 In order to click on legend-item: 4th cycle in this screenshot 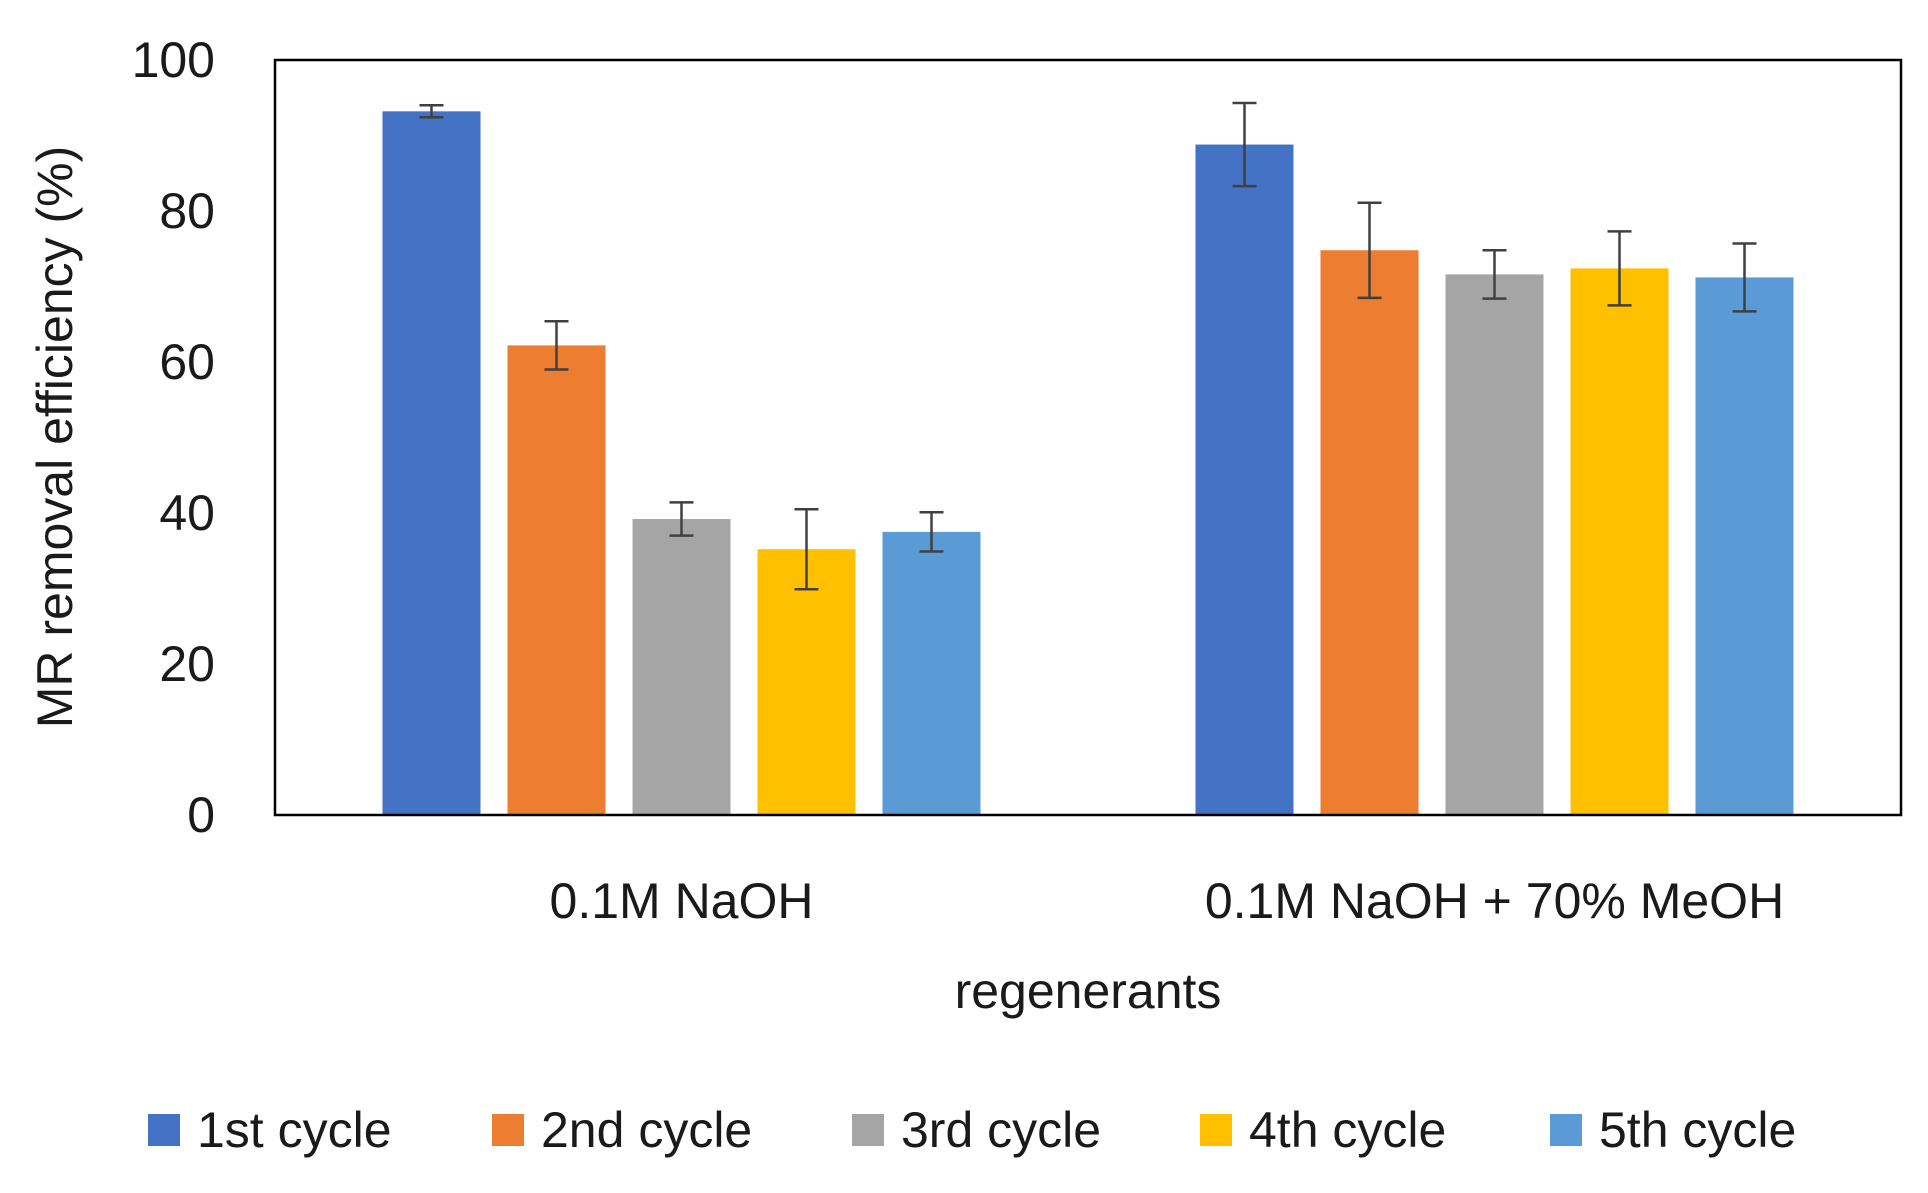, I will do `click(1323, 1130)`.